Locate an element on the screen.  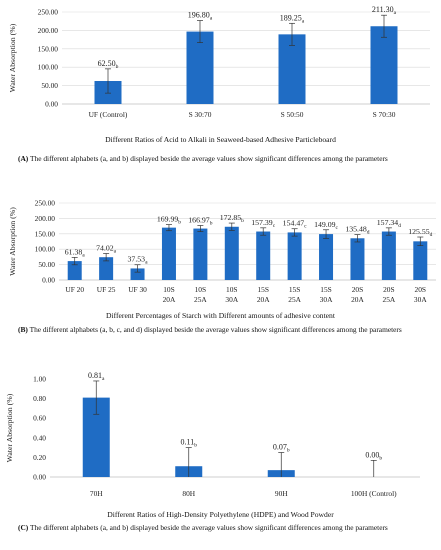
chart-b-data-label: 135.48d is located at coordinates (357, 230).